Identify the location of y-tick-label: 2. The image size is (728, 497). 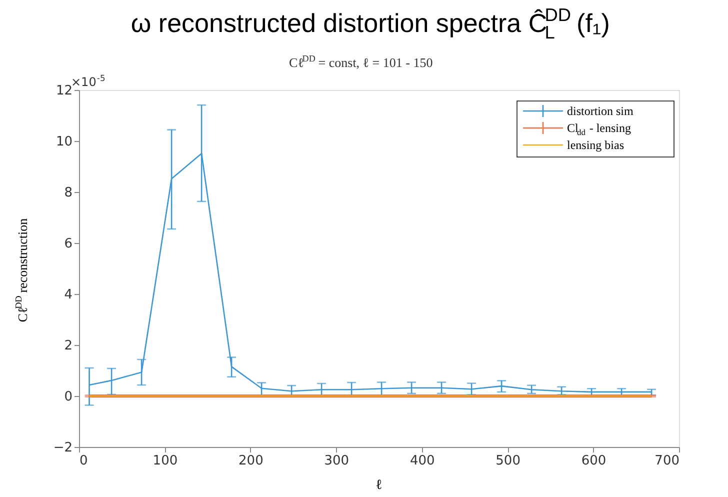
(68, 346).